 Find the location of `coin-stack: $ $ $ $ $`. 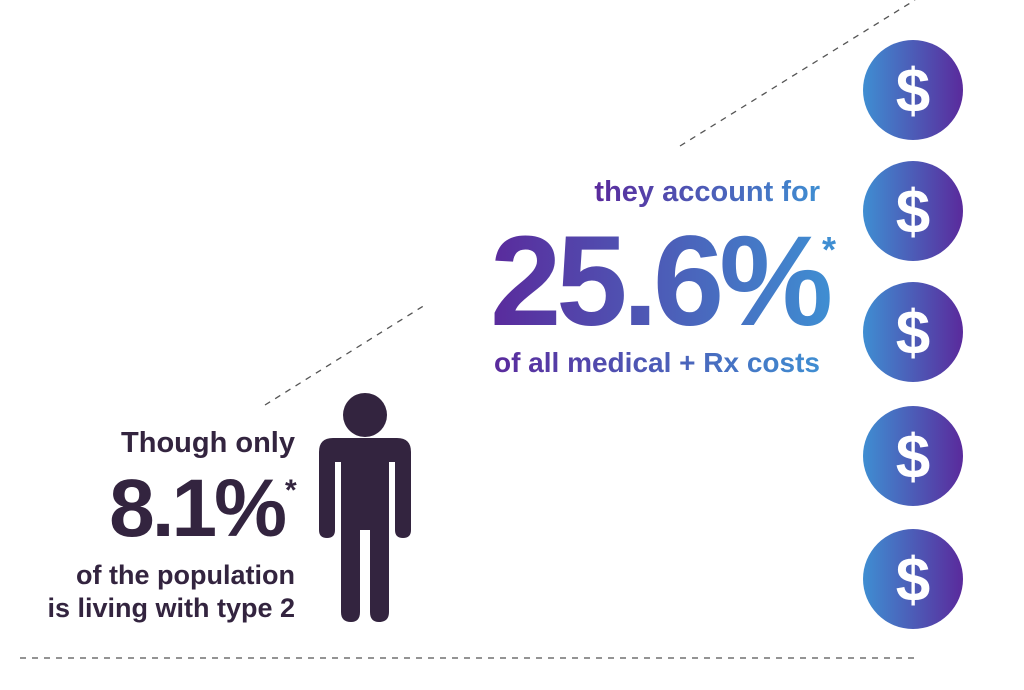

coin-stack: $ $ $ $ $ is located at coordinates (913, 334).